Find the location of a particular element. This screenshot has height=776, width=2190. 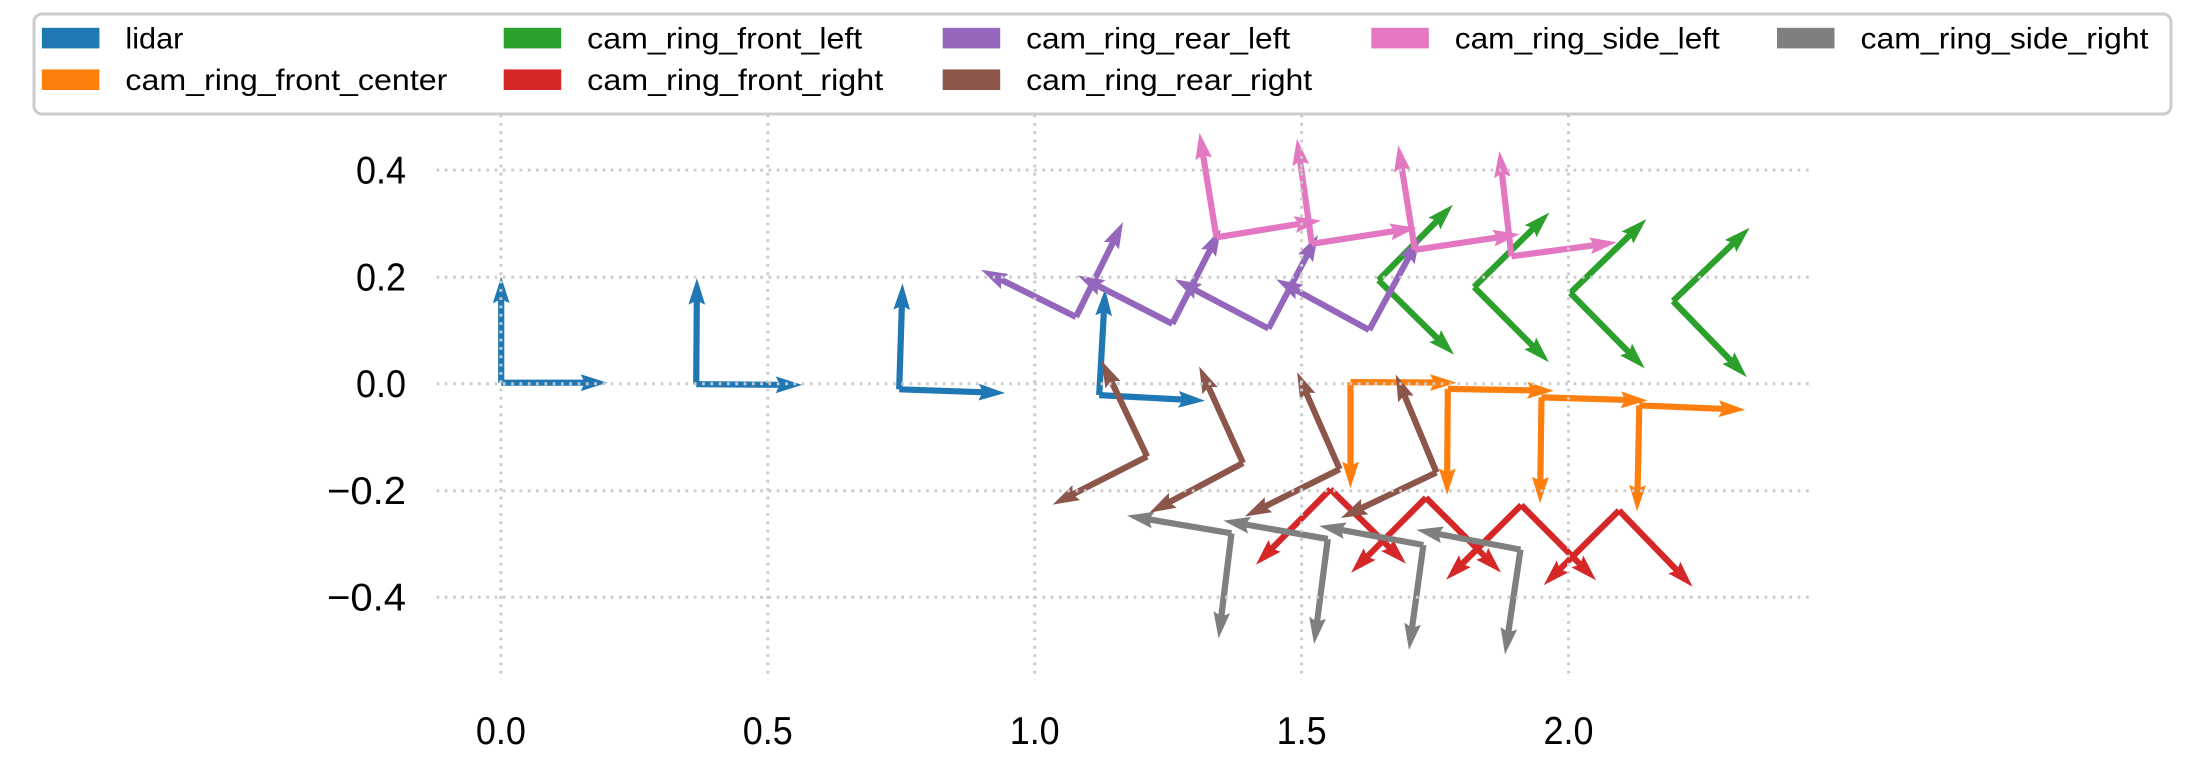

svg-text: lidar is located at coordinates (154, 39).